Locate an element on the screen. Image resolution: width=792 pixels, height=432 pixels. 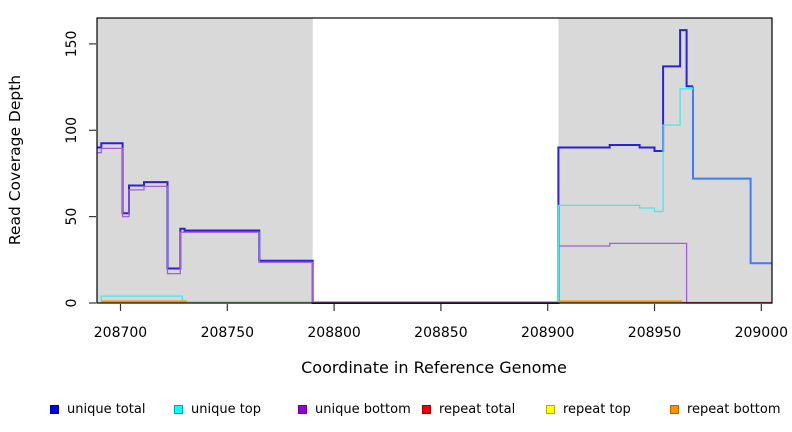
y-axis-ticks: 0 50 100 150 is located at coordinates (80, 169).